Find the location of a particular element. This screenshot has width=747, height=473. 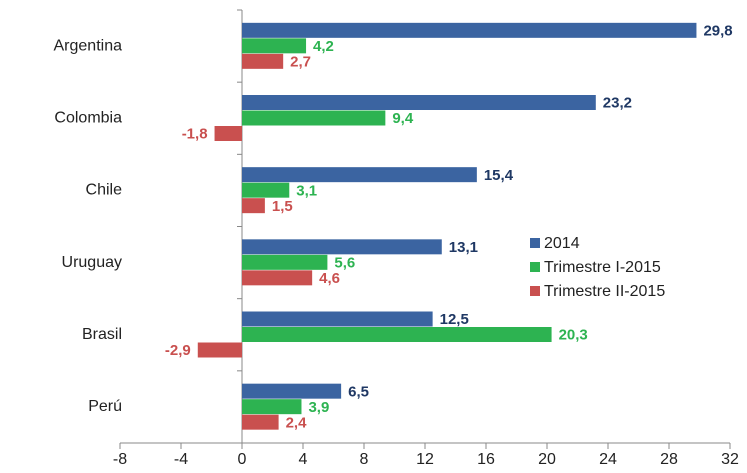

category-label: Perú is located at coordinates (105, 406).